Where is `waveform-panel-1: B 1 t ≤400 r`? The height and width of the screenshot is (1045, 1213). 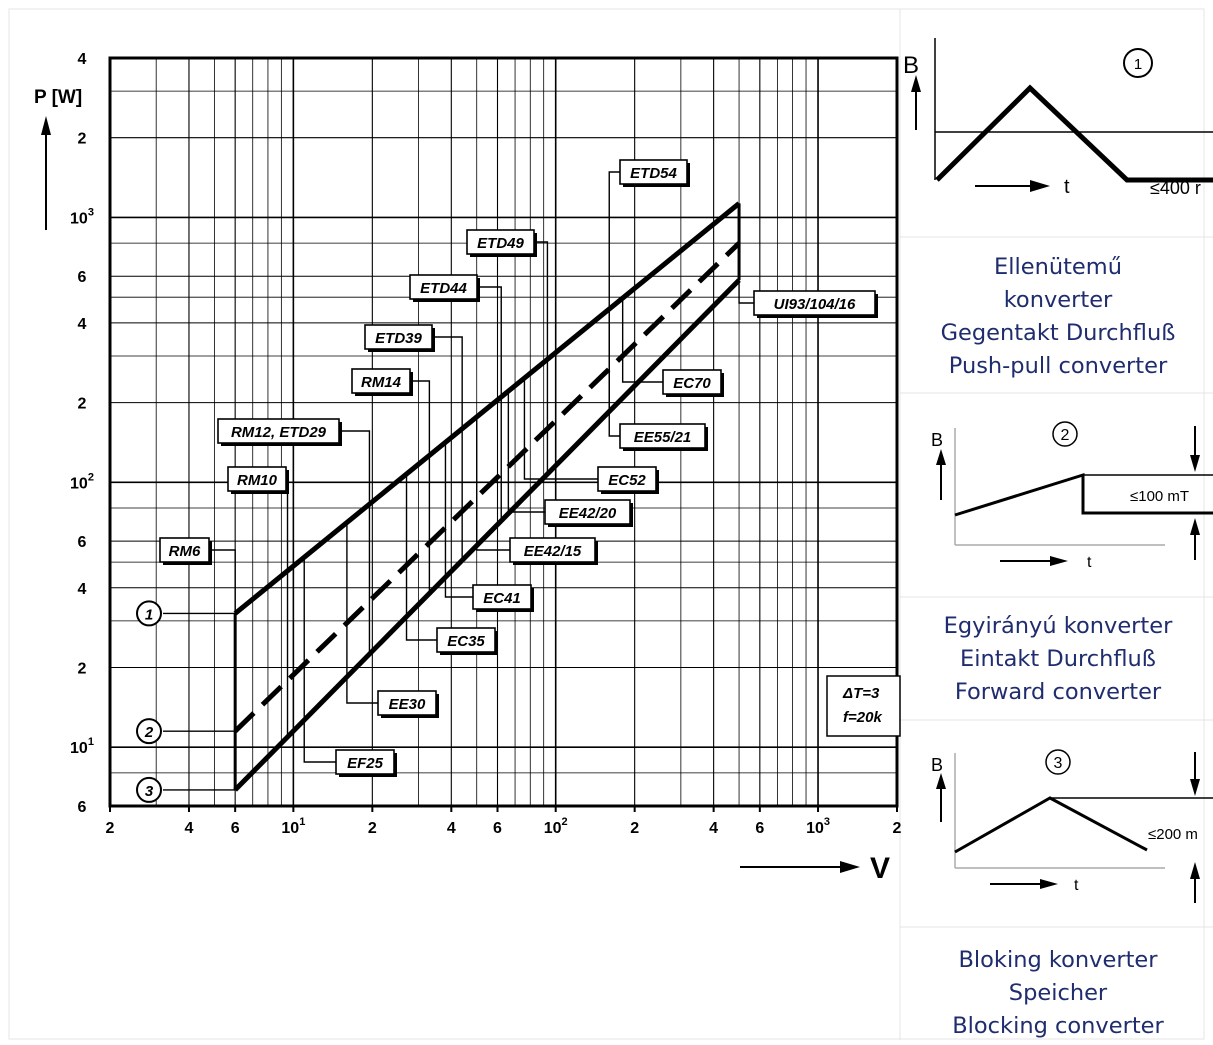
waveform-panel-1: B 1 t ≤400 r is located at coordinates (1058, 118).